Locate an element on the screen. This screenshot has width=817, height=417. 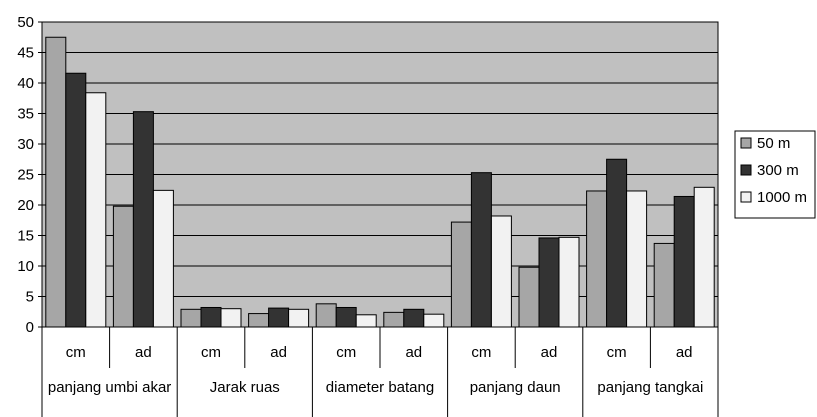
legend: 50 m 300 m 1000 m is located at coordinates (775, 174).